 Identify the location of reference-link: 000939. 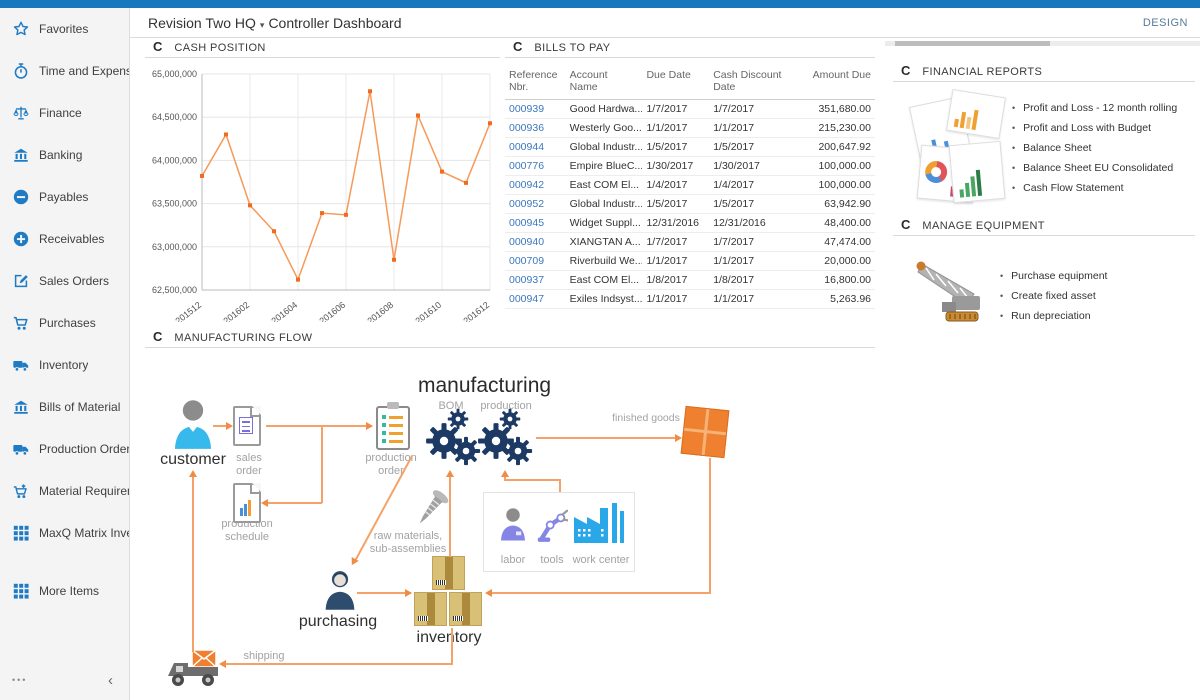
(535, 109).